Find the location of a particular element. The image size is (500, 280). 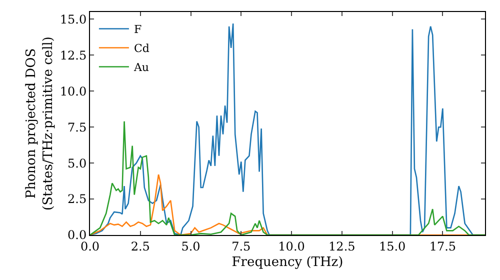

x-tick-label: 15.0 is located at coordinates (392, 246).